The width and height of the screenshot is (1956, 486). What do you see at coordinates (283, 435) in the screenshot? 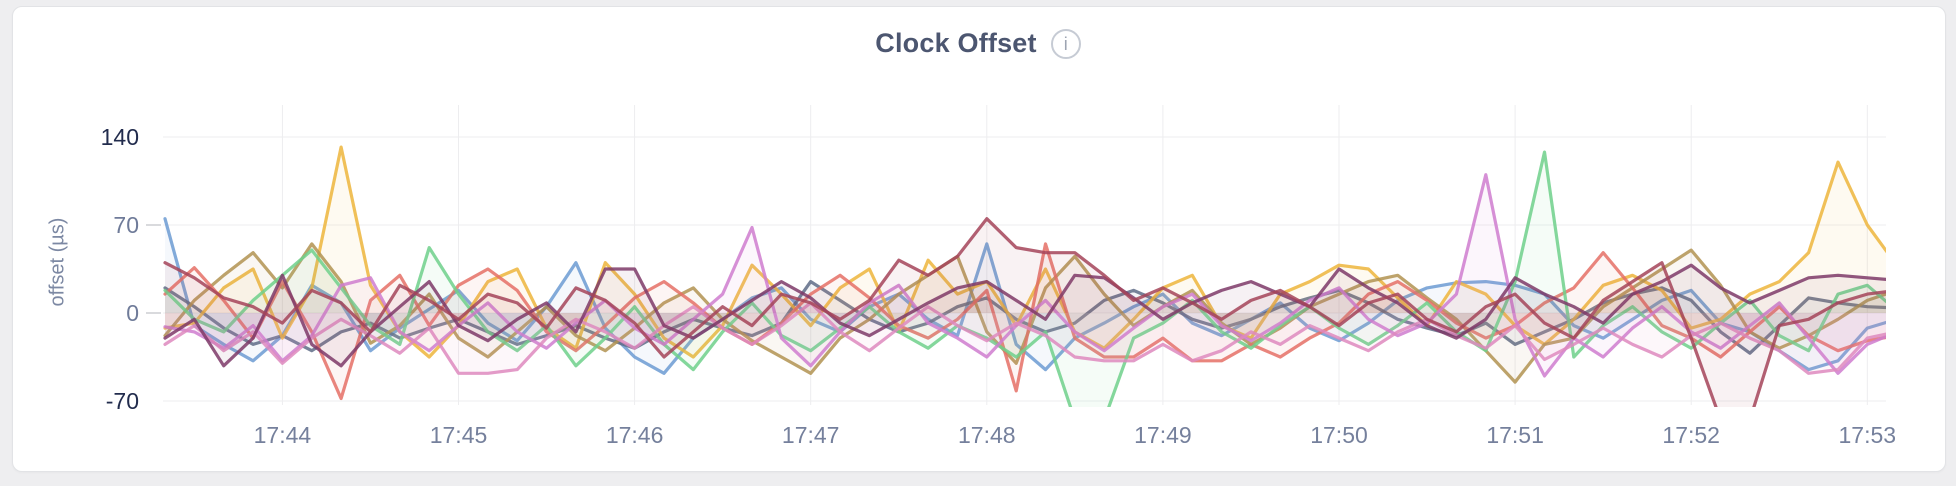
I see `x-tick-label: 17:44` at bounding box center [283, 435].